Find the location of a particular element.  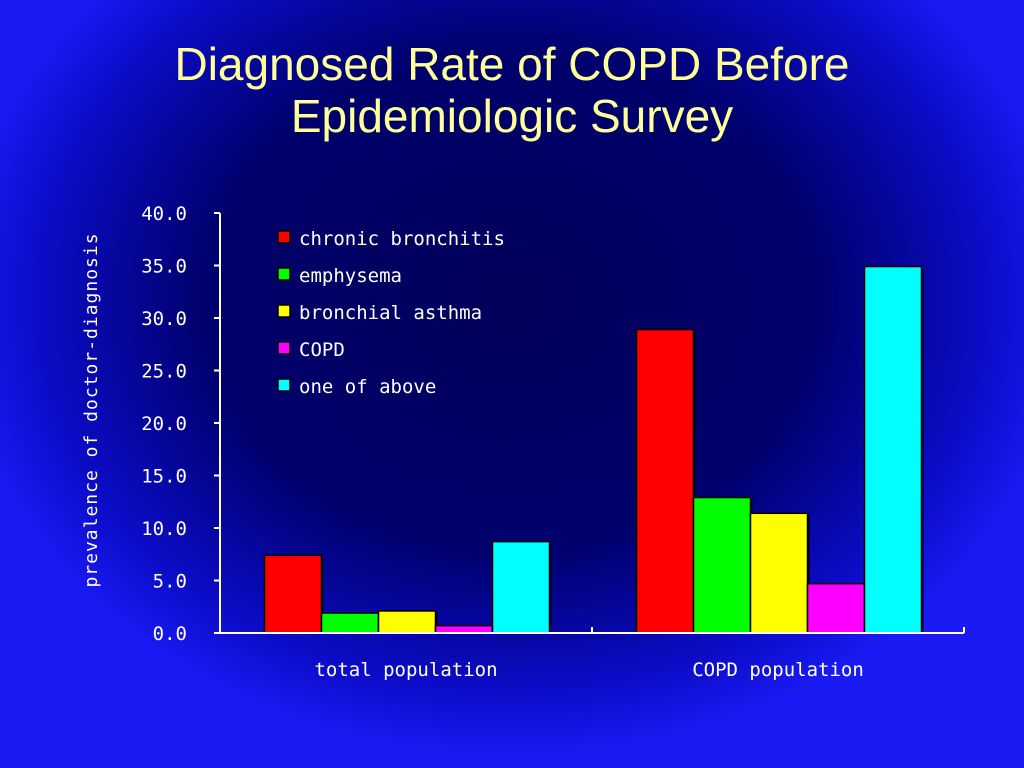

y-tick-label: 10.0 is located at coordinates (164, 529).